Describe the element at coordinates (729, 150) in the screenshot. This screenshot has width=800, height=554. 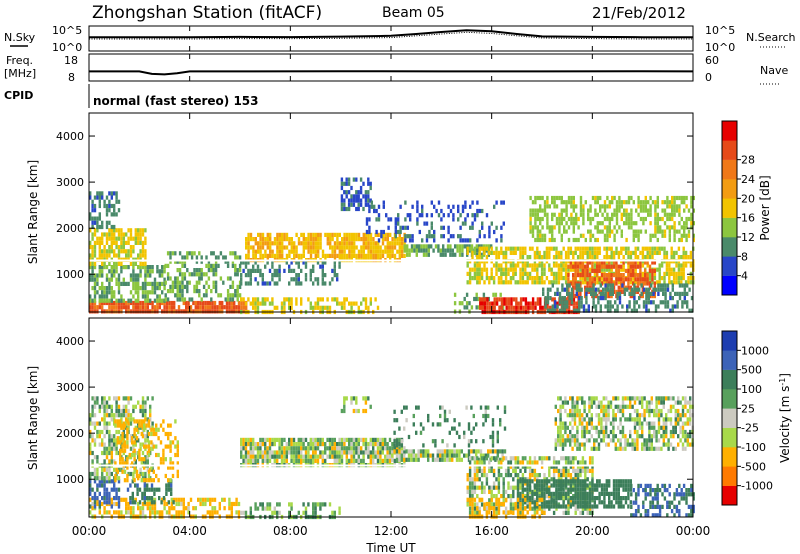
I see `power-colorbar-swatch` at that location.